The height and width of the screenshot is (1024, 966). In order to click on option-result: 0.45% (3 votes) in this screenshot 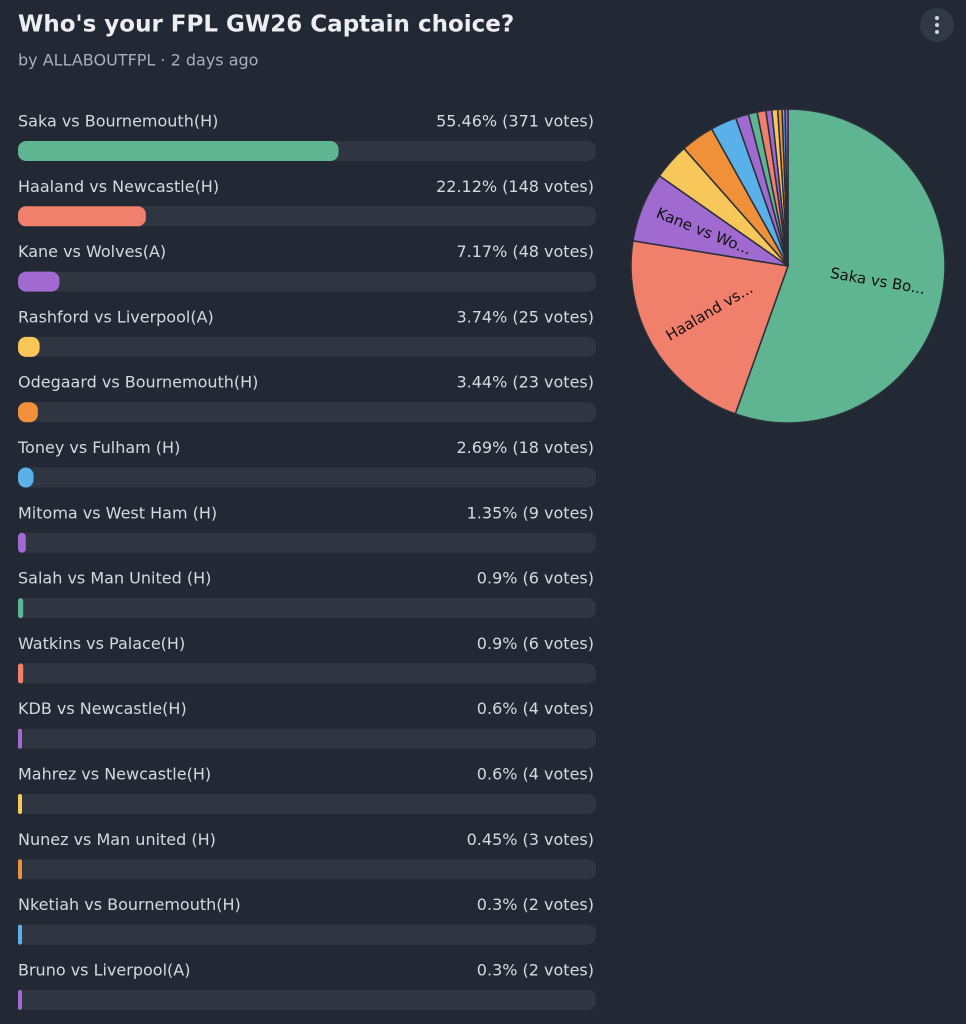, I will do `click(530, 839)`.